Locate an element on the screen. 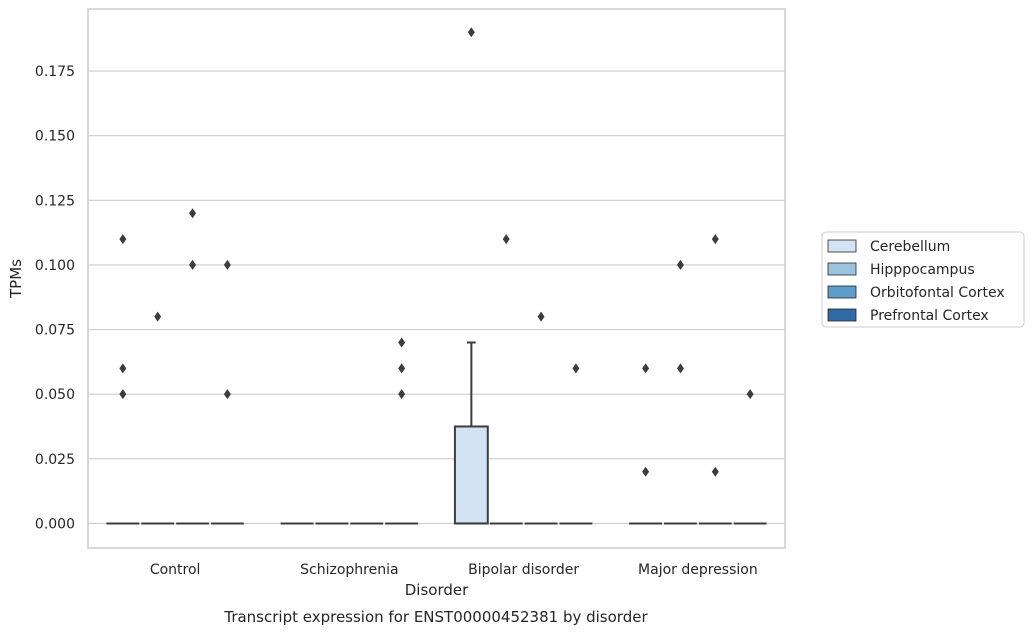 This screenshot has height=634, width=1033. legend-frame is located at coordinates (923, 279).